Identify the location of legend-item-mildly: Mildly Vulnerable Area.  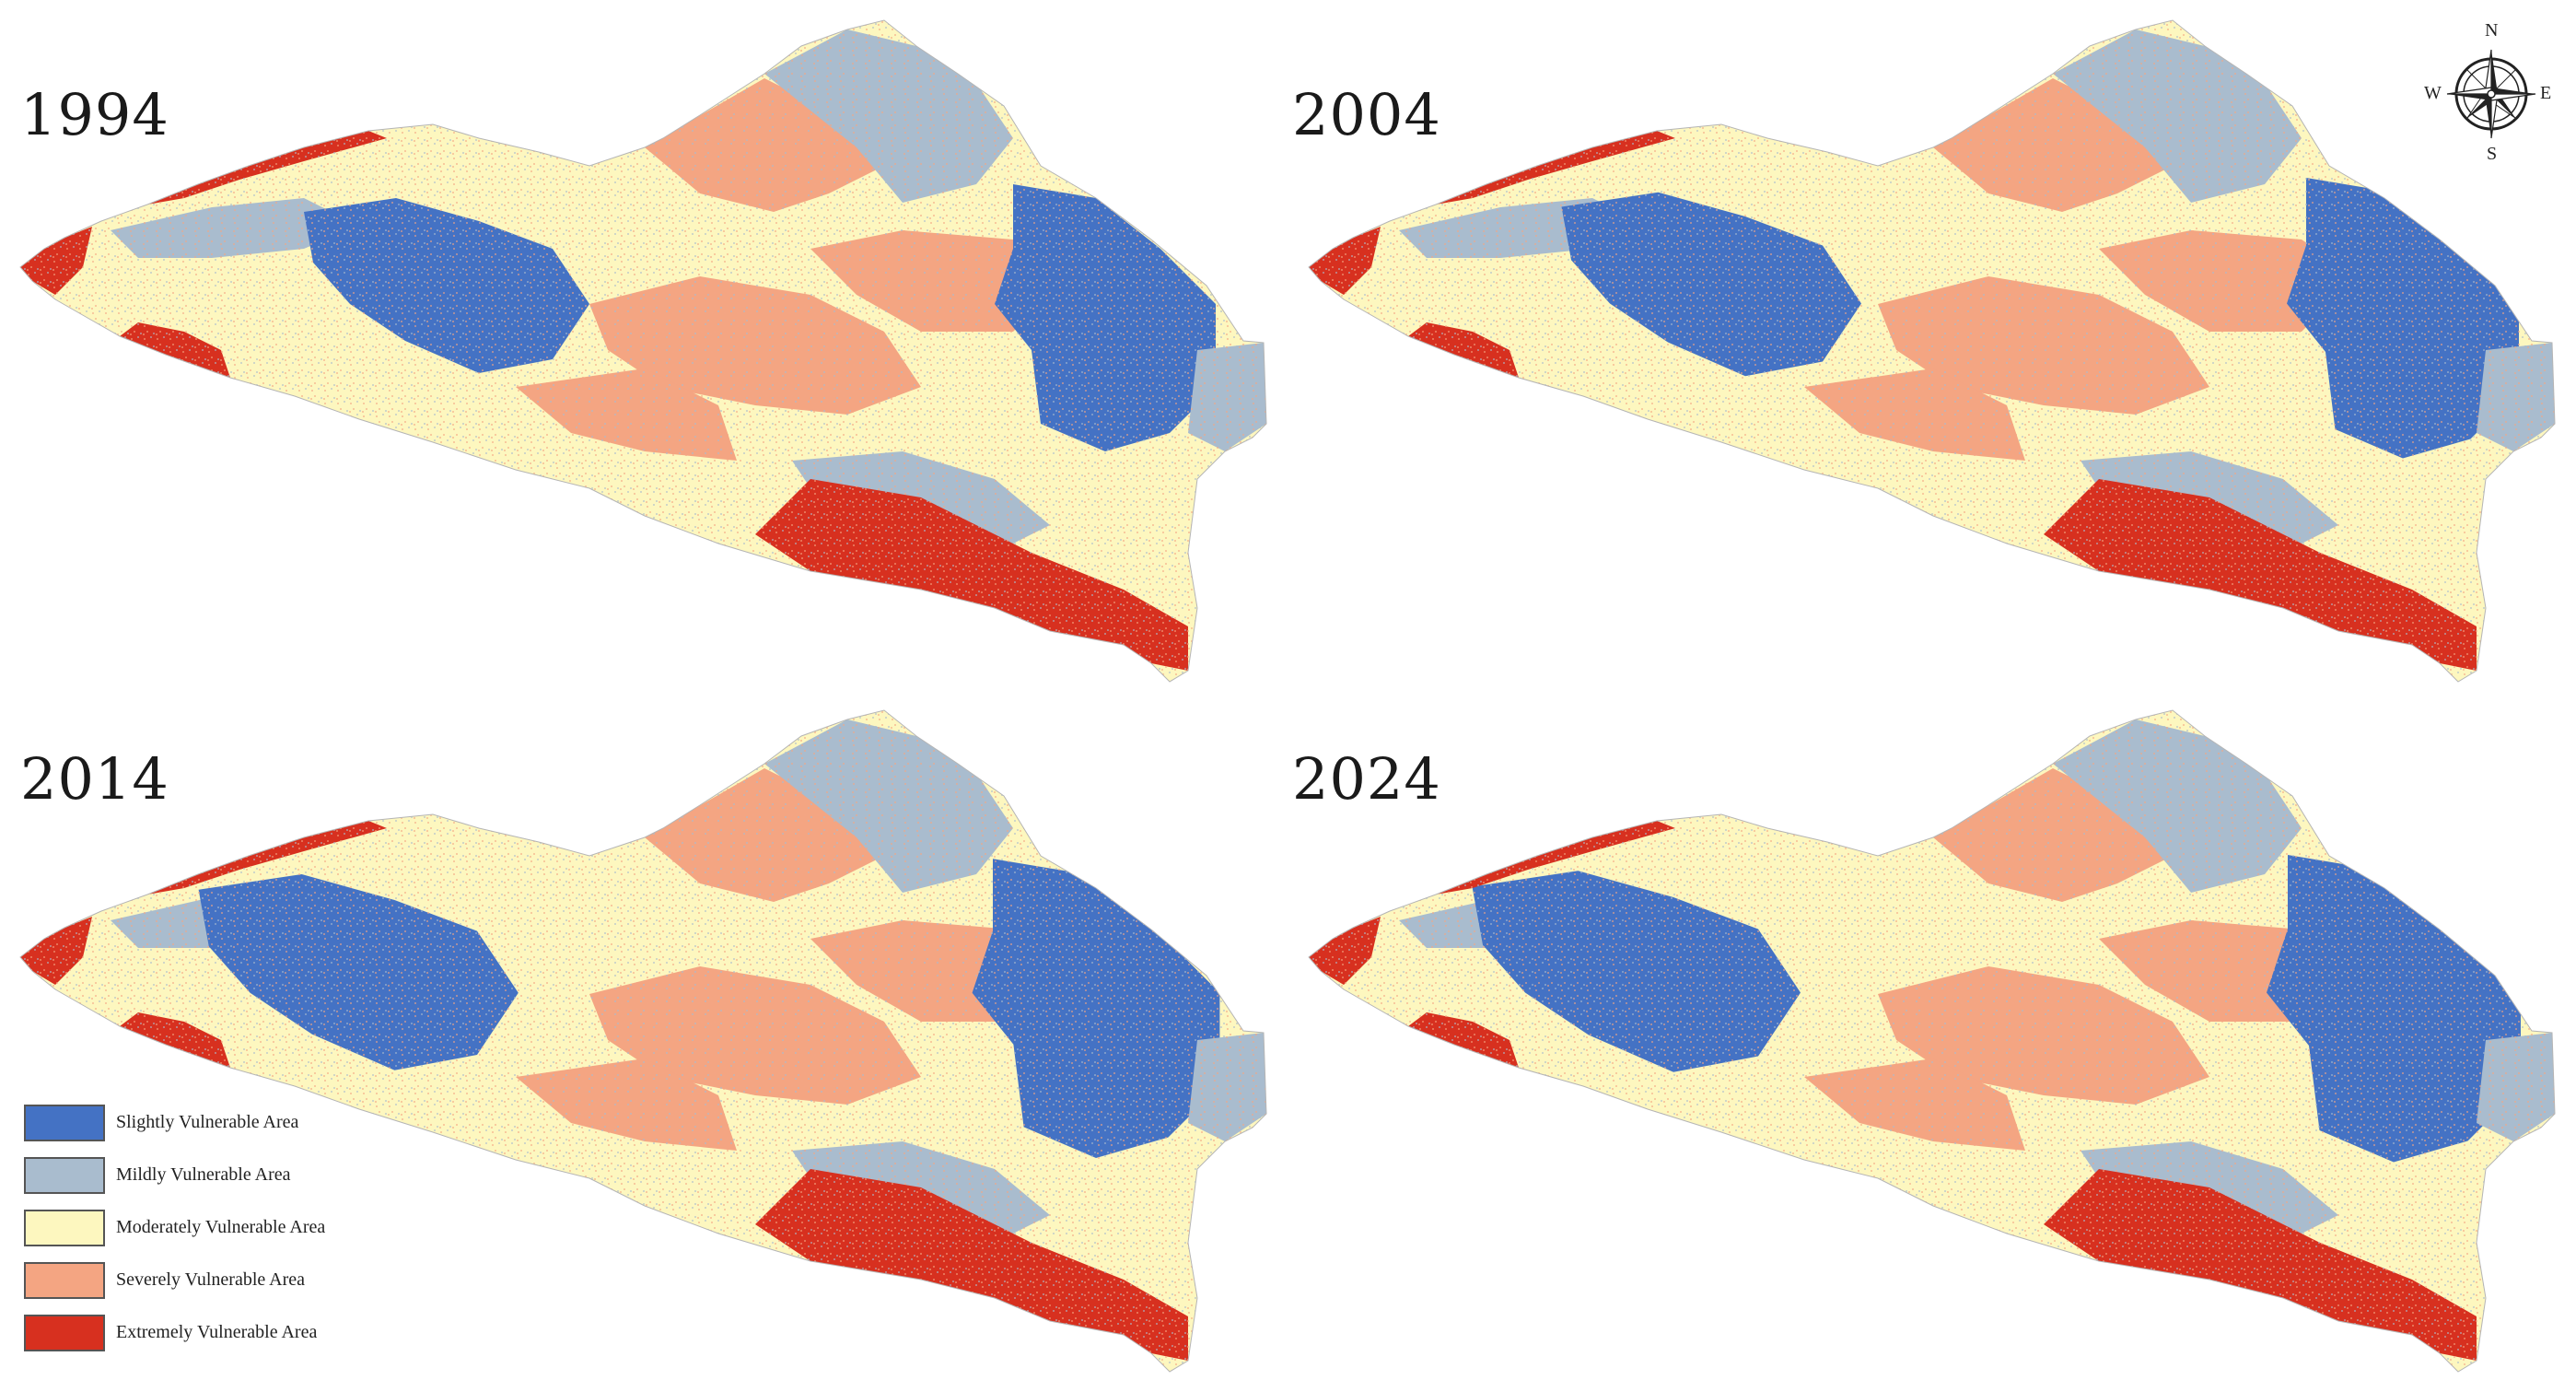
(217, 1175).